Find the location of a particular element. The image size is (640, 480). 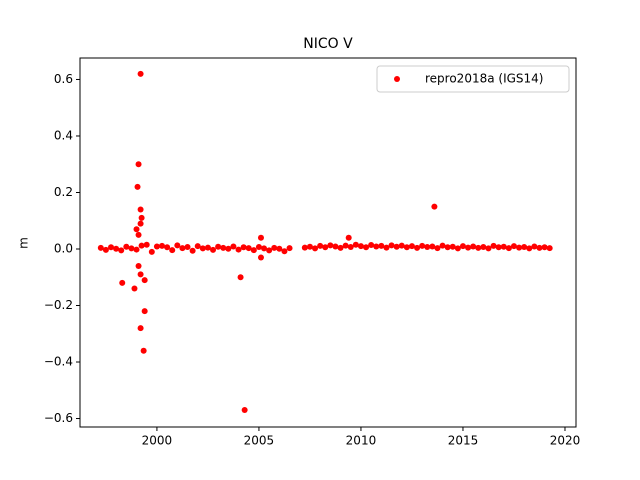

x-tick-label: 2005 is located at coordinates (259, 441).